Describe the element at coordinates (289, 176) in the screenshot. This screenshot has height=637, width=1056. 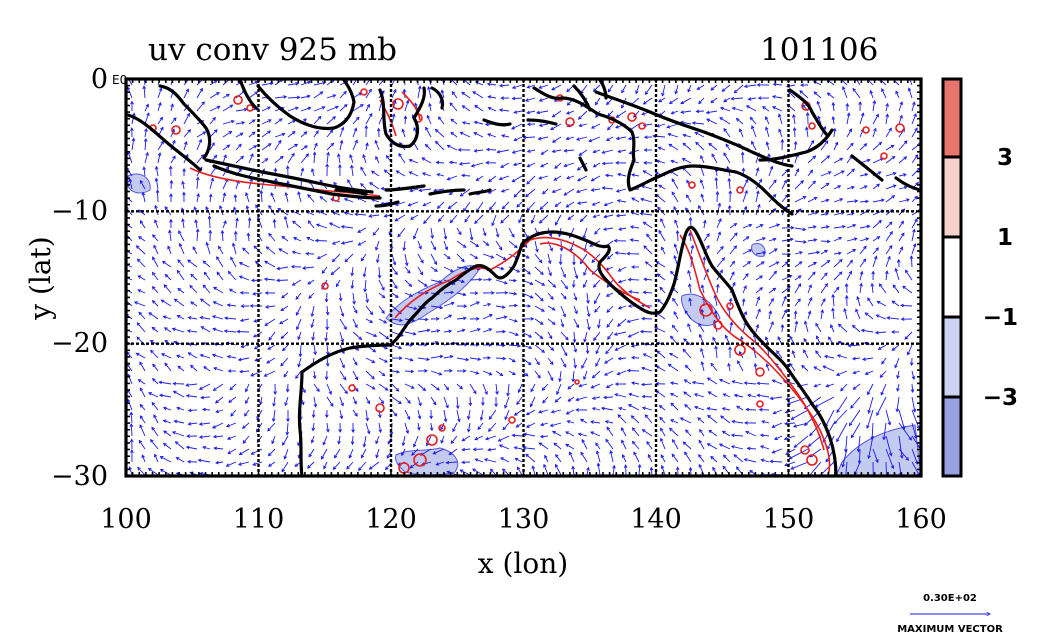
I see `coast-java` at that location.